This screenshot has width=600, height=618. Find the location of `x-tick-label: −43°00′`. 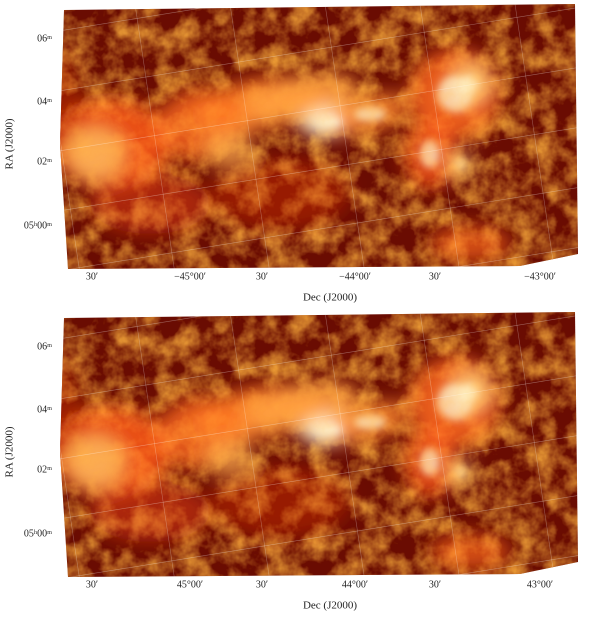

x-tick-label: −43°00′ is located at coordinates (540, 276).